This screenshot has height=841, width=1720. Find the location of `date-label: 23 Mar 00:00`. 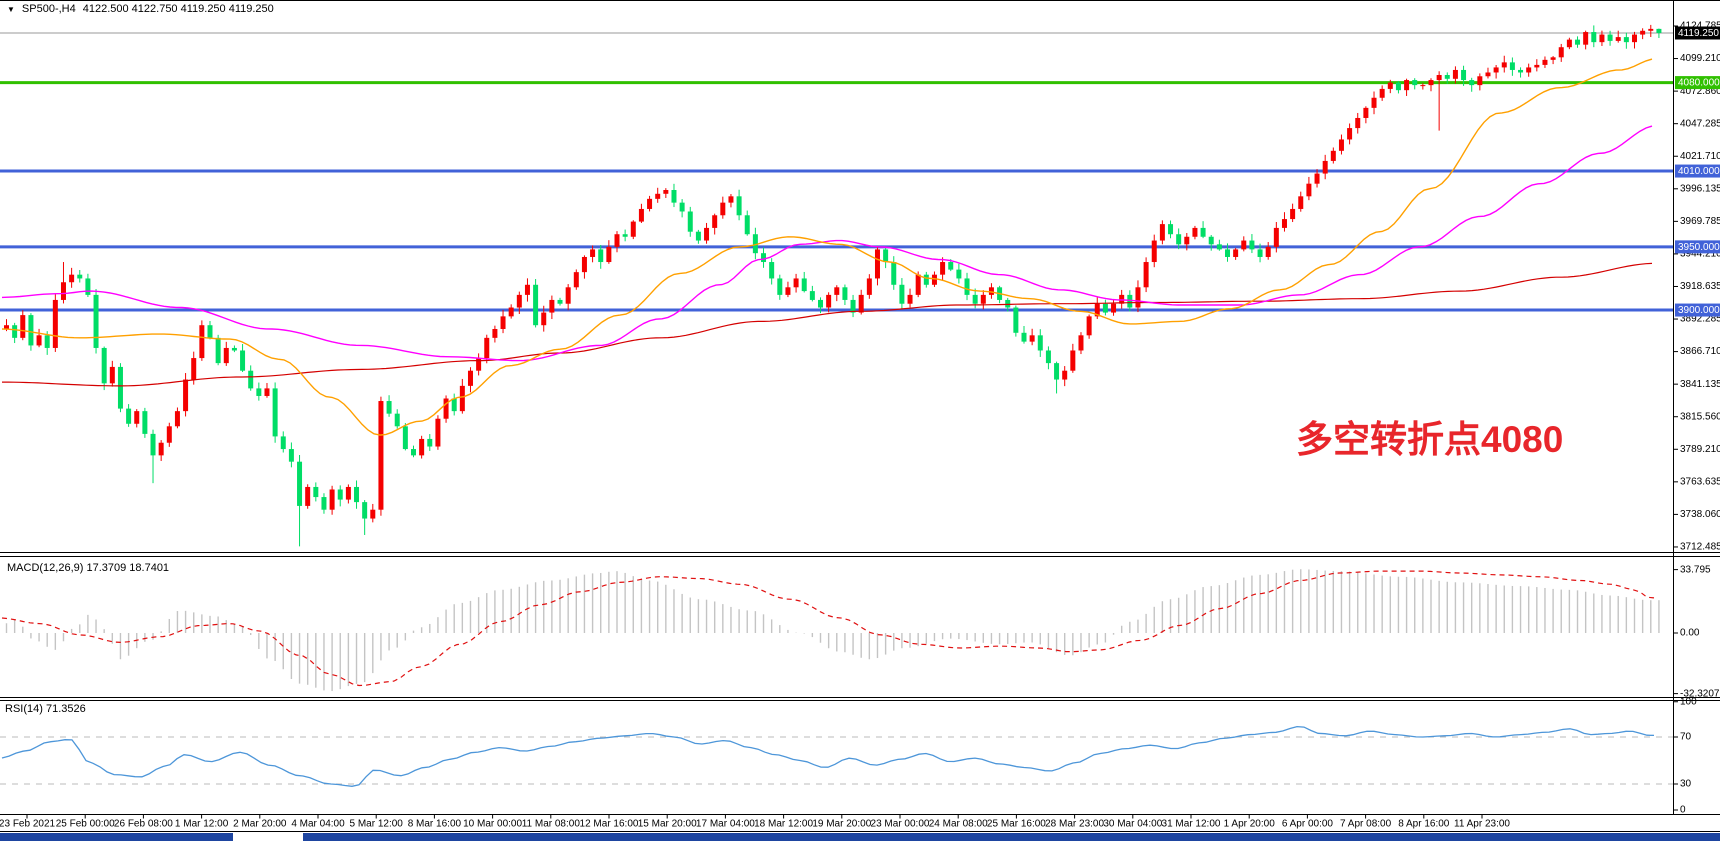

date-label: 23 Mar 00:00 is located at coordinates (900, 824).